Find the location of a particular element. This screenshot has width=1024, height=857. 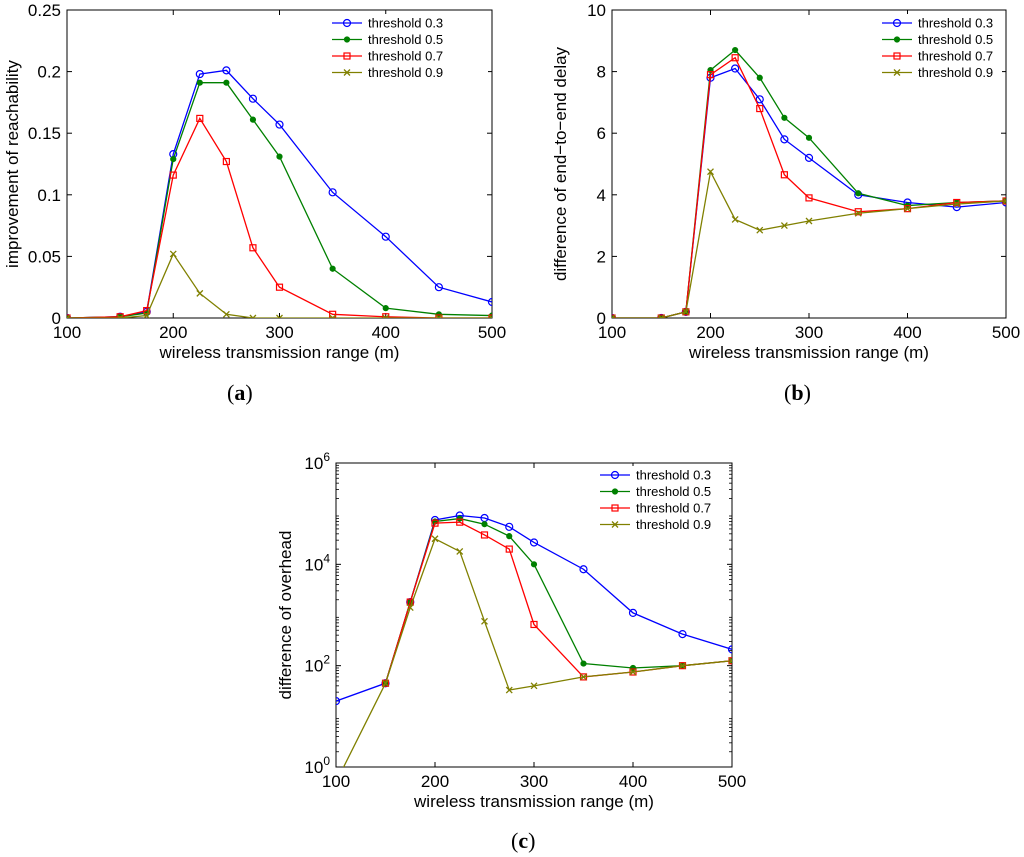

legend-entry-threshold-0-5: threshold 0.5 is located at coordinates (387, 39).